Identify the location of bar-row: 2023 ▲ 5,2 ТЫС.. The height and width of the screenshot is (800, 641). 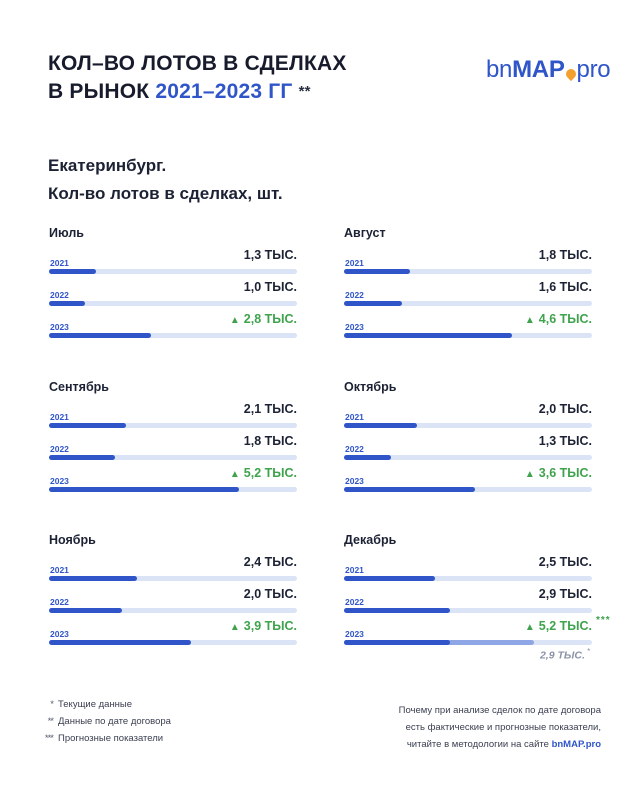
(173, 475).